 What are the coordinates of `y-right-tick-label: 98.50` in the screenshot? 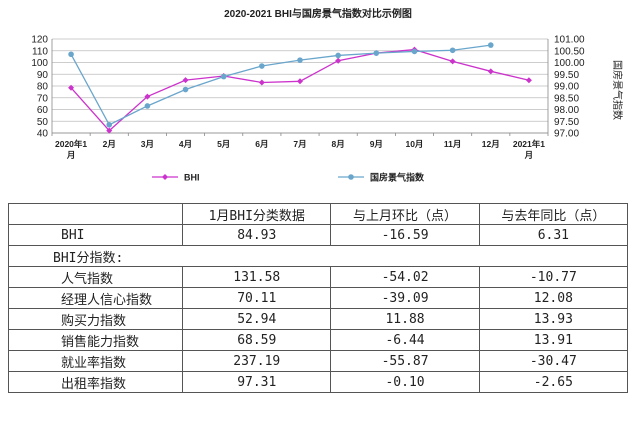 It's located at (566, 98).